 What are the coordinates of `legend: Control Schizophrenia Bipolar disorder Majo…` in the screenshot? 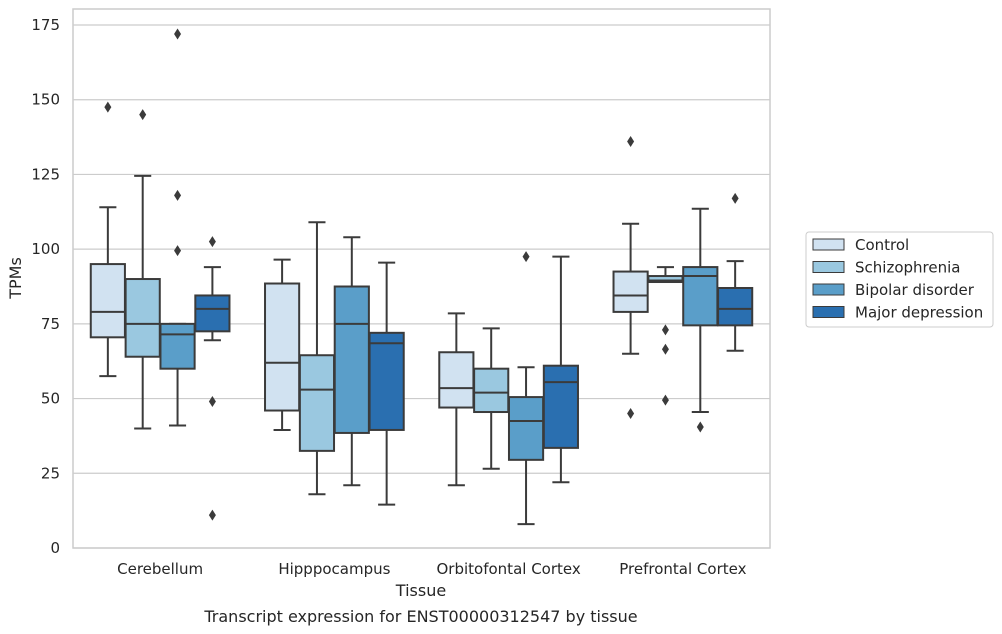 It's located at (899, 279).